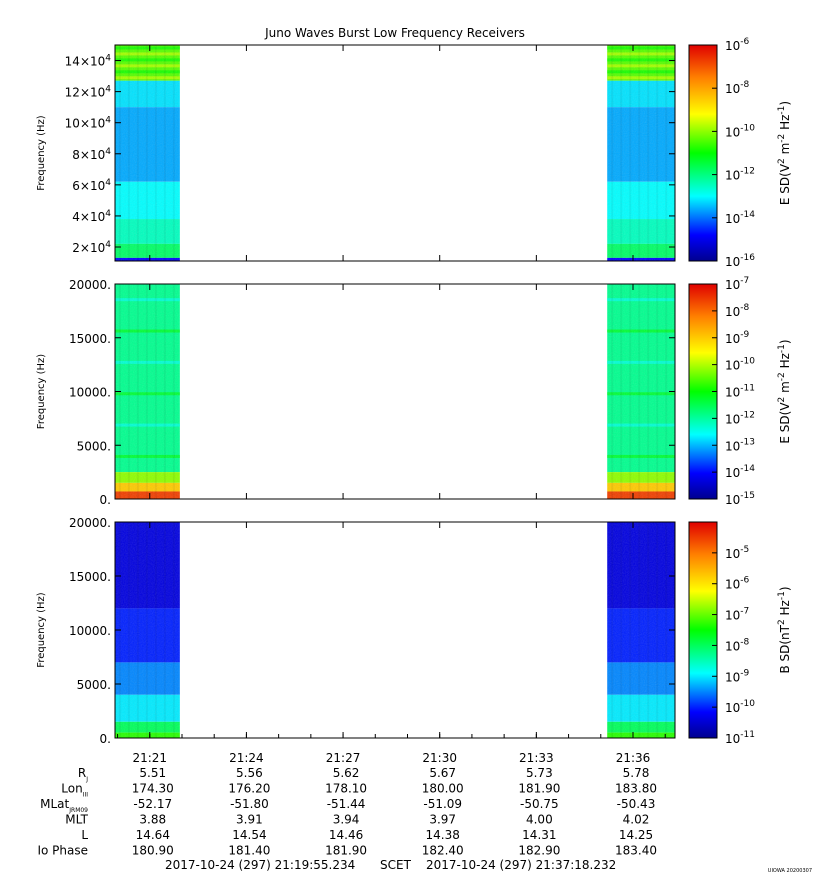  I want to click on credit-label: UIOWA 20200307, so click(790, 871).